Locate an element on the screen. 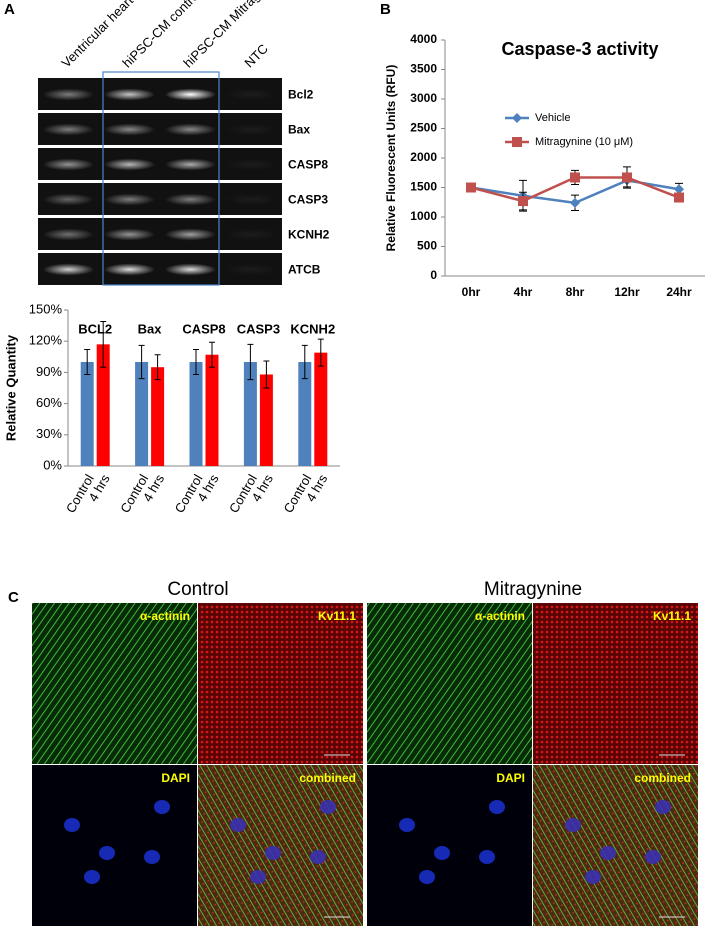 The height and width of the screenshot is (929, 712). gel-row-label: Bcl2 is located at coordinates (301, 95).